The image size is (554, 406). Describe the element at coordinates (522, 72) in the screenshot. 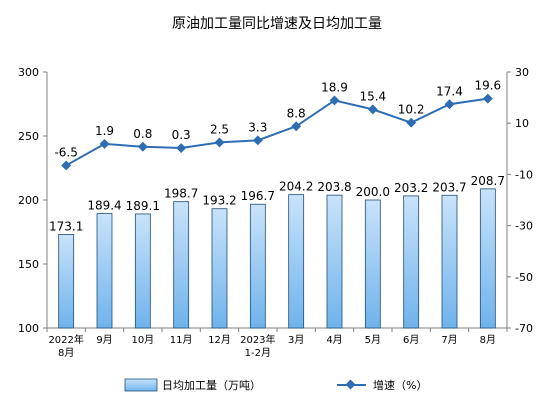

I see `y-right-tick-label: 30` at that location.